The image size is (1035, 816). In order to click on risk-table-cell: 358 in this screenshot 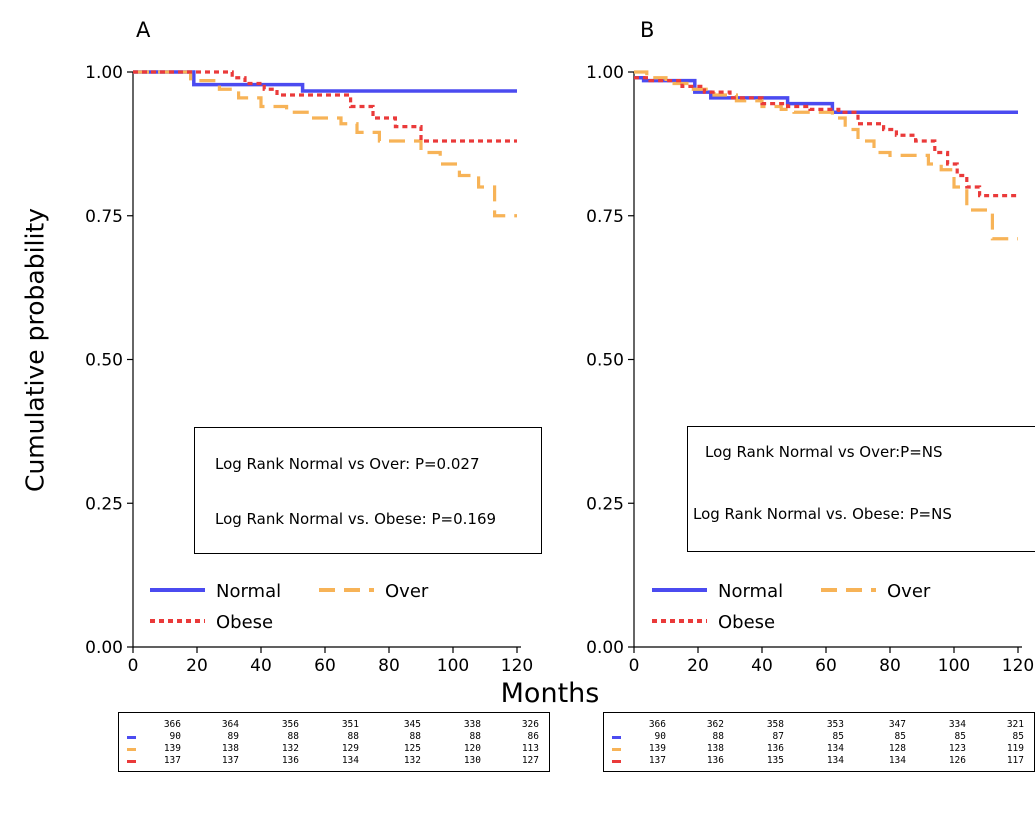, I will do `click(775, 724)`.